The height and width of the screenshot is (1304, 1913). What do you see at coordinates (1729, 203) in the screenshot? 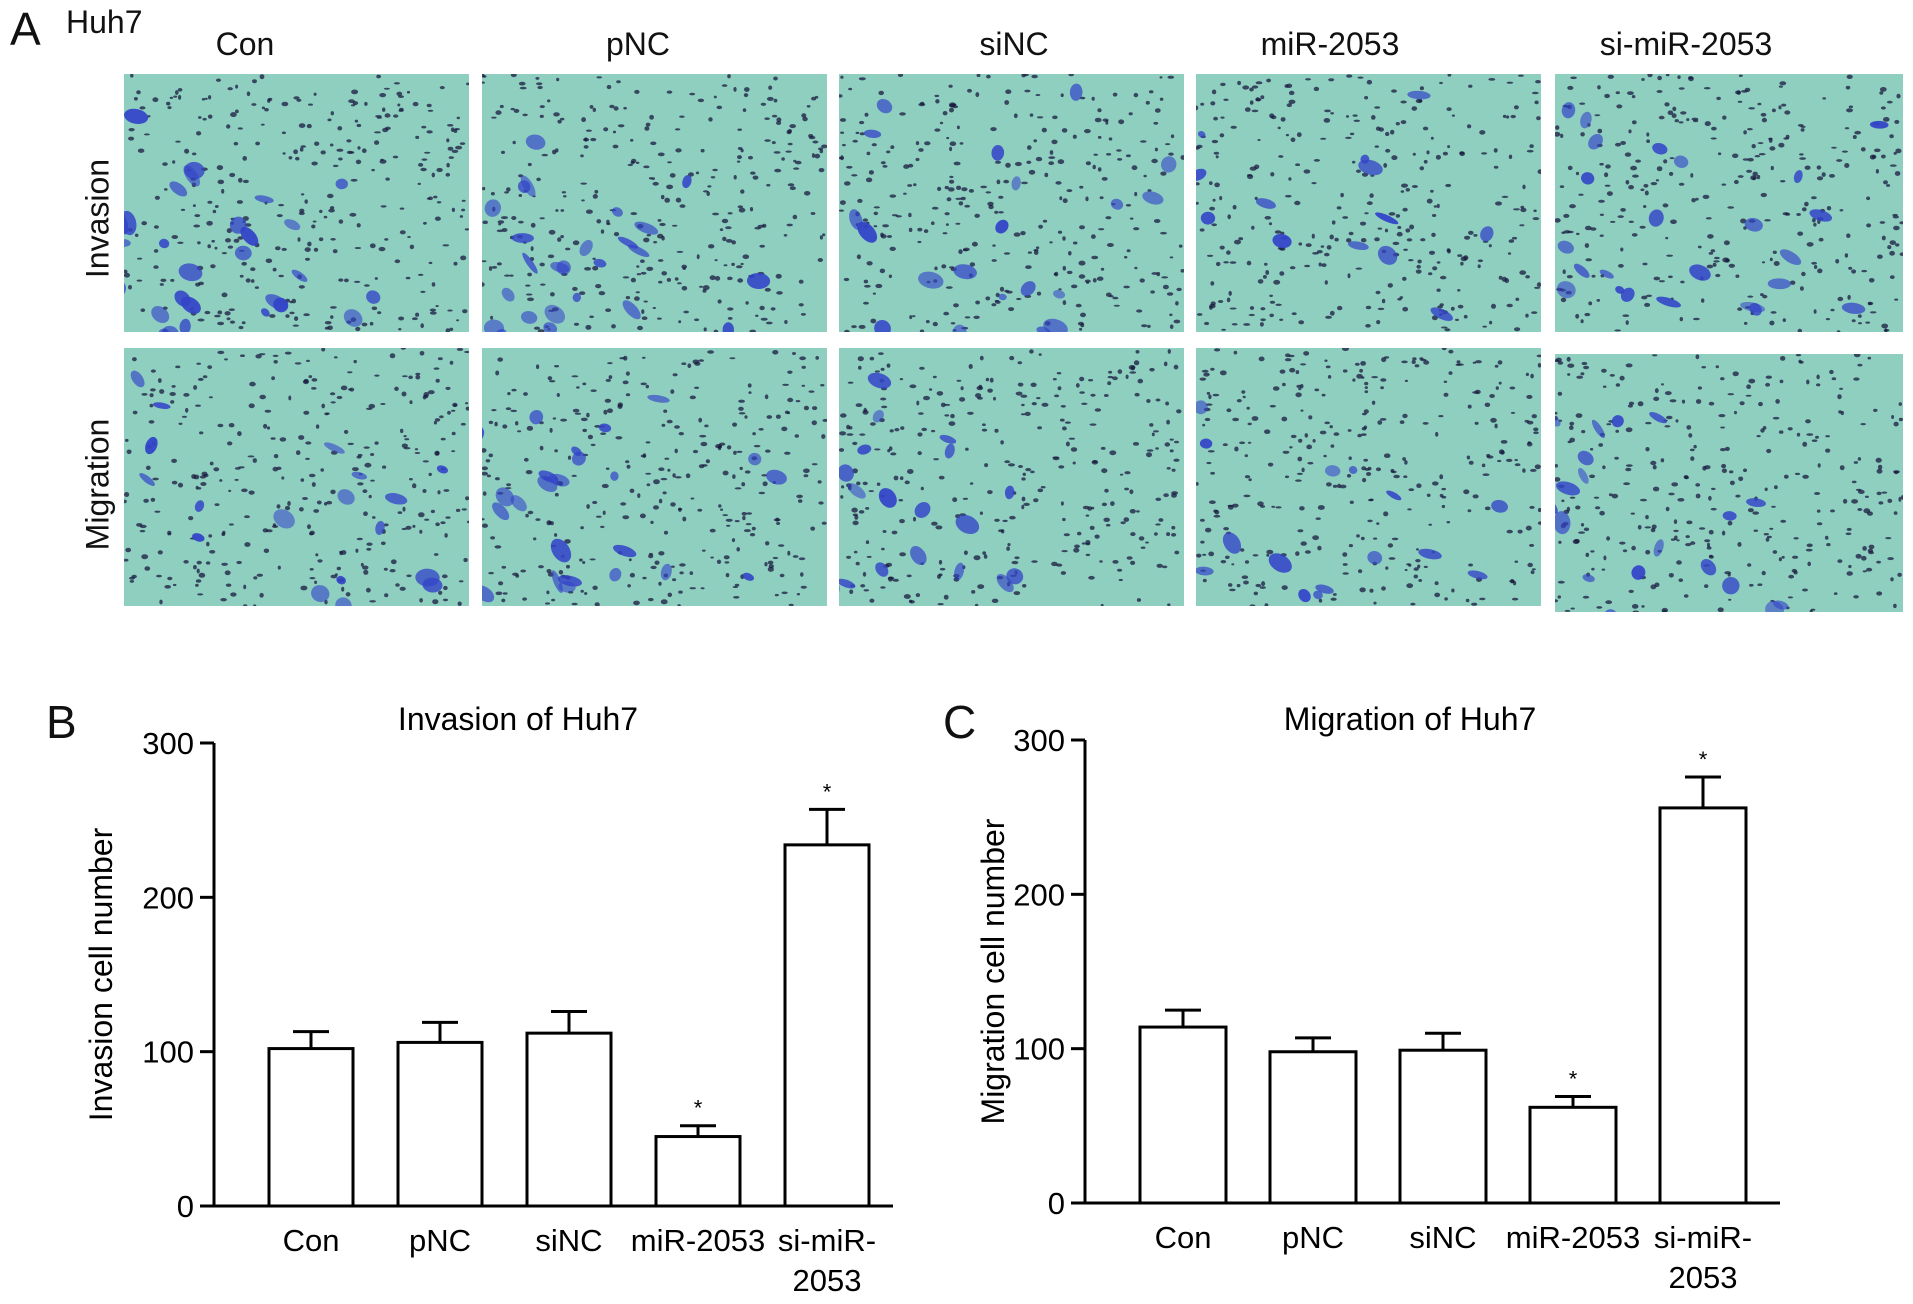
I see `micrograph-invasion-si-mir-2053` at bounding box center [1729, 203].